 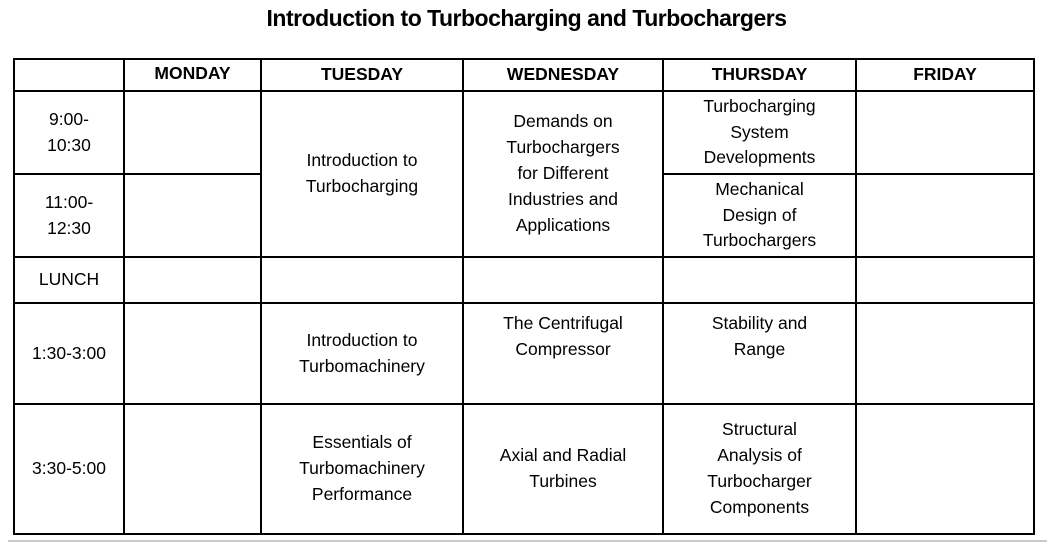 What do you see at coordinates (69, 215) in the screenshot?
I see `time-label-morning2: 11:00- 12:30` at bounding box center [69, 215].